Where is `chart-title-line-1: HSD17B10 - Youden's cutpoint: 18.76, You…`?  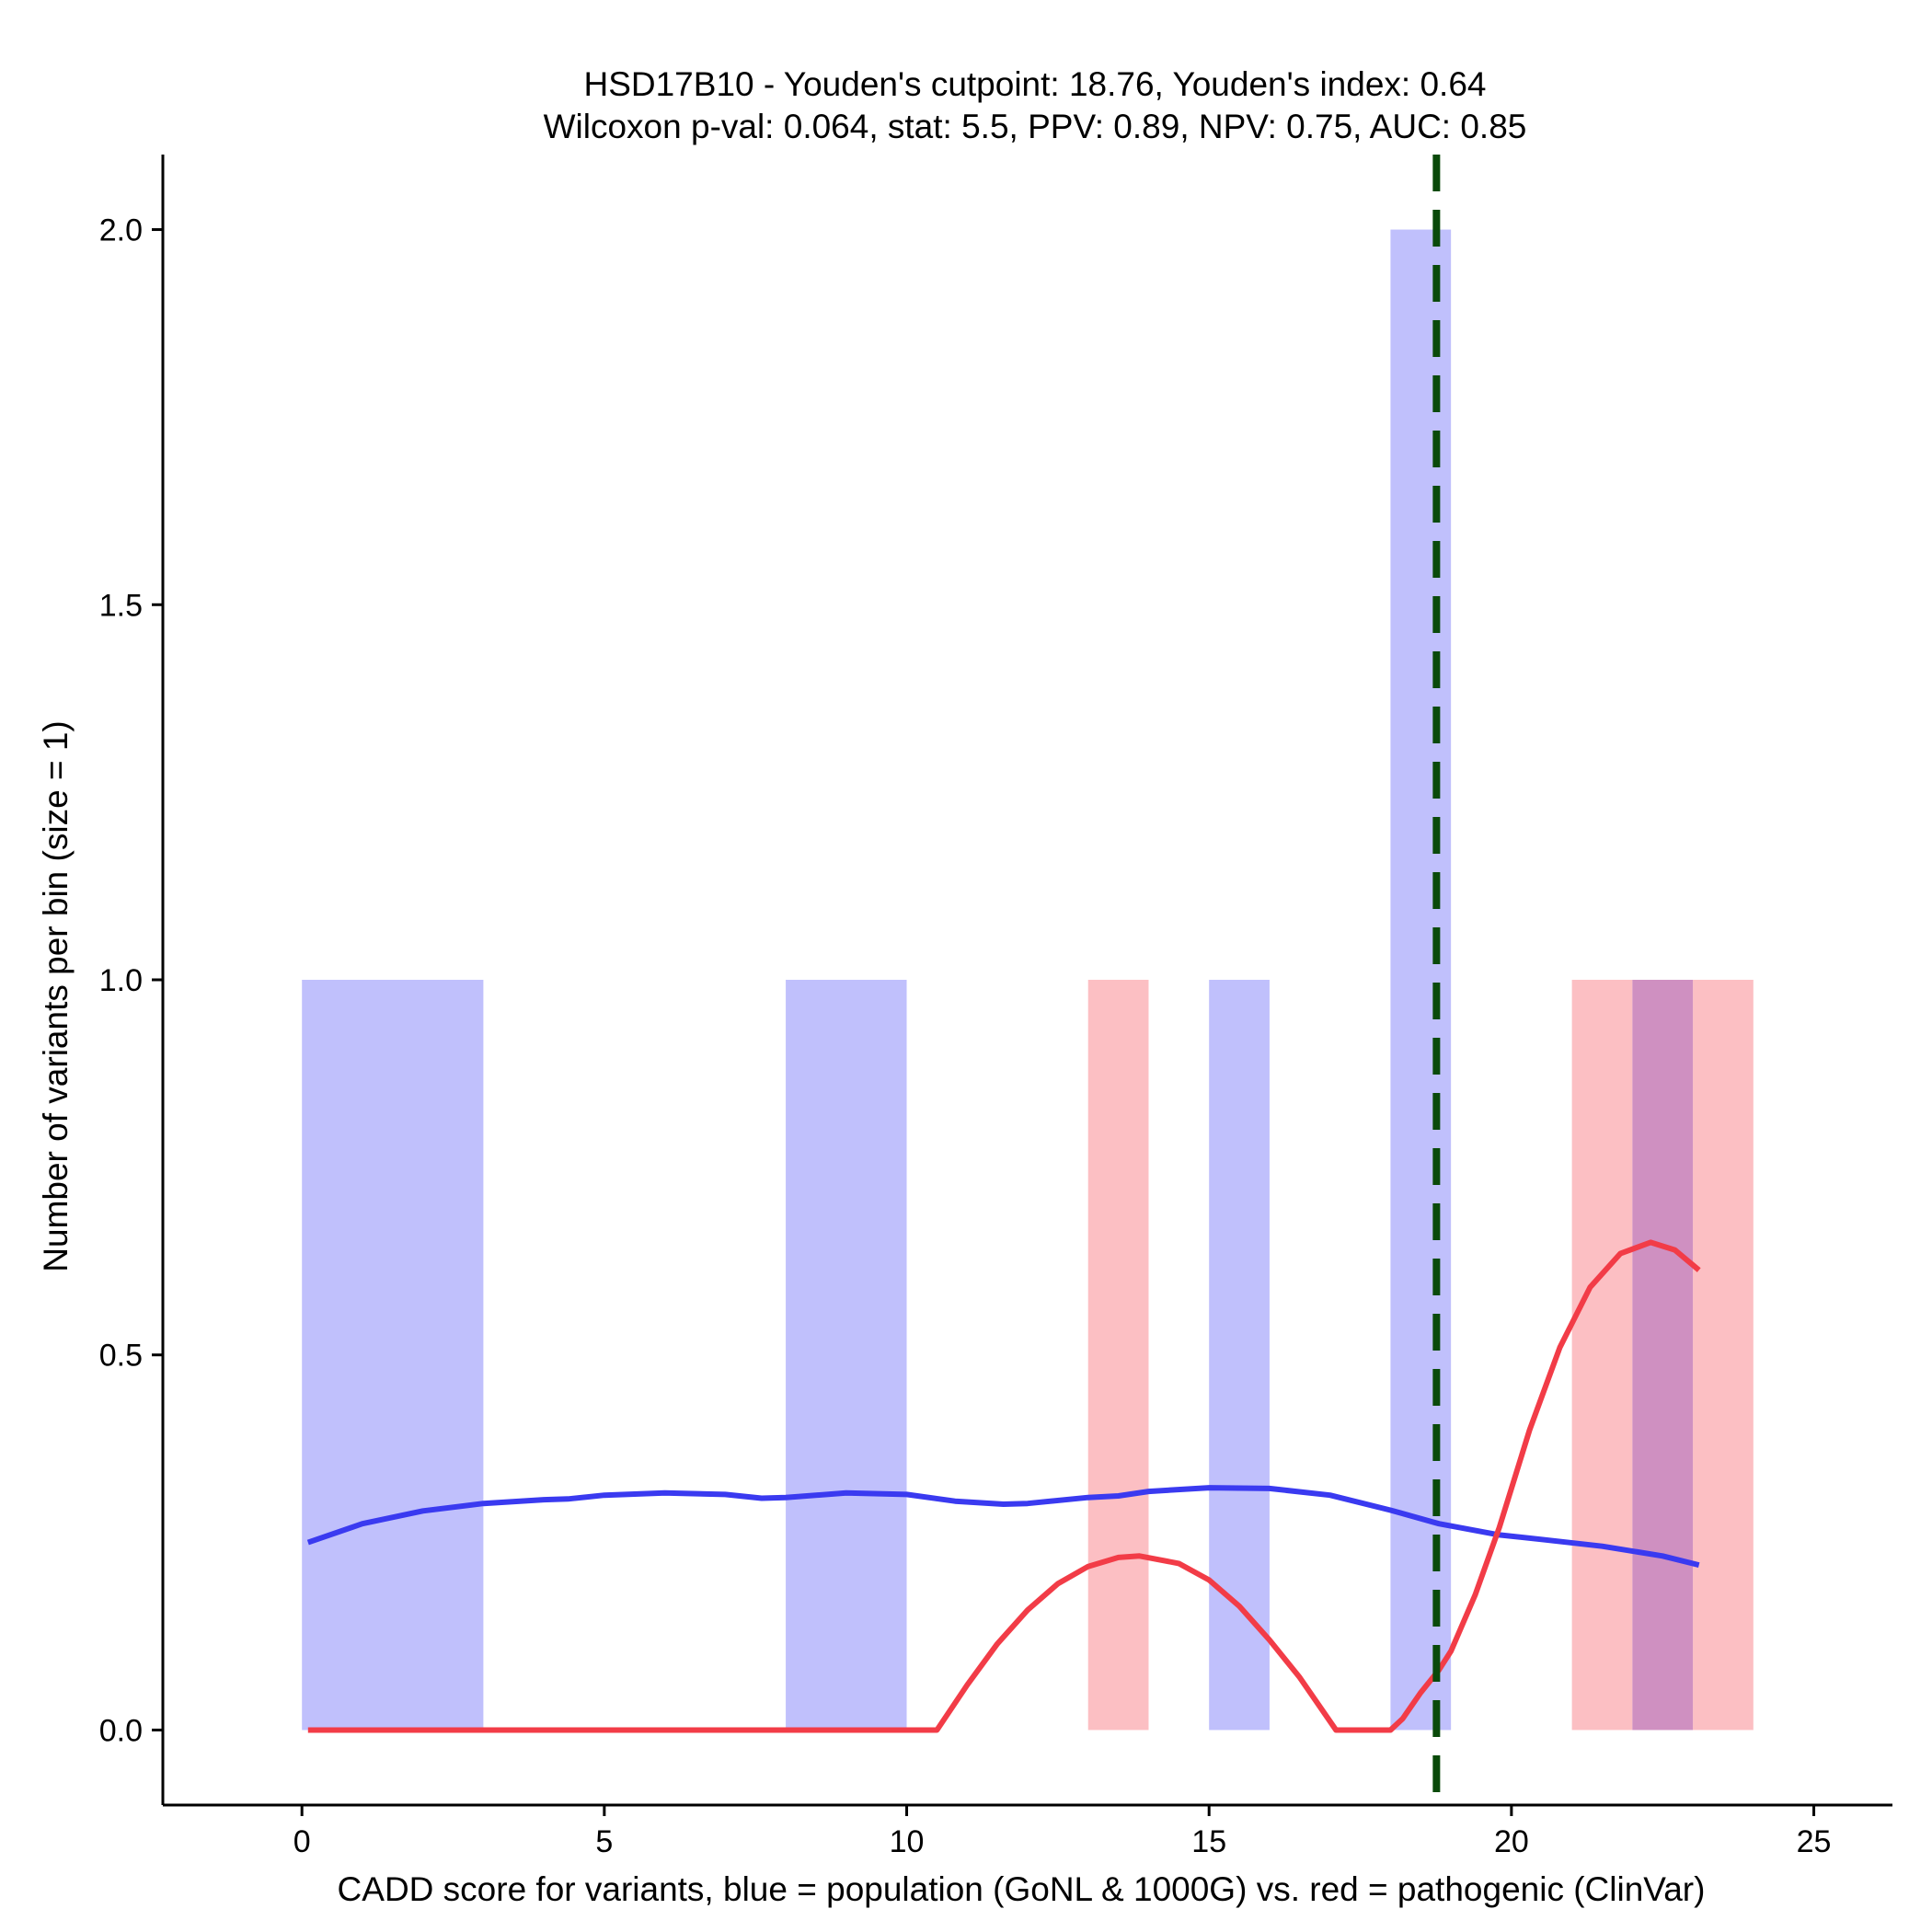
chart-title-line-1: HSD17B10 - Youden's cutpoint: 18.76, You… is located at coordinates (1034, 84).